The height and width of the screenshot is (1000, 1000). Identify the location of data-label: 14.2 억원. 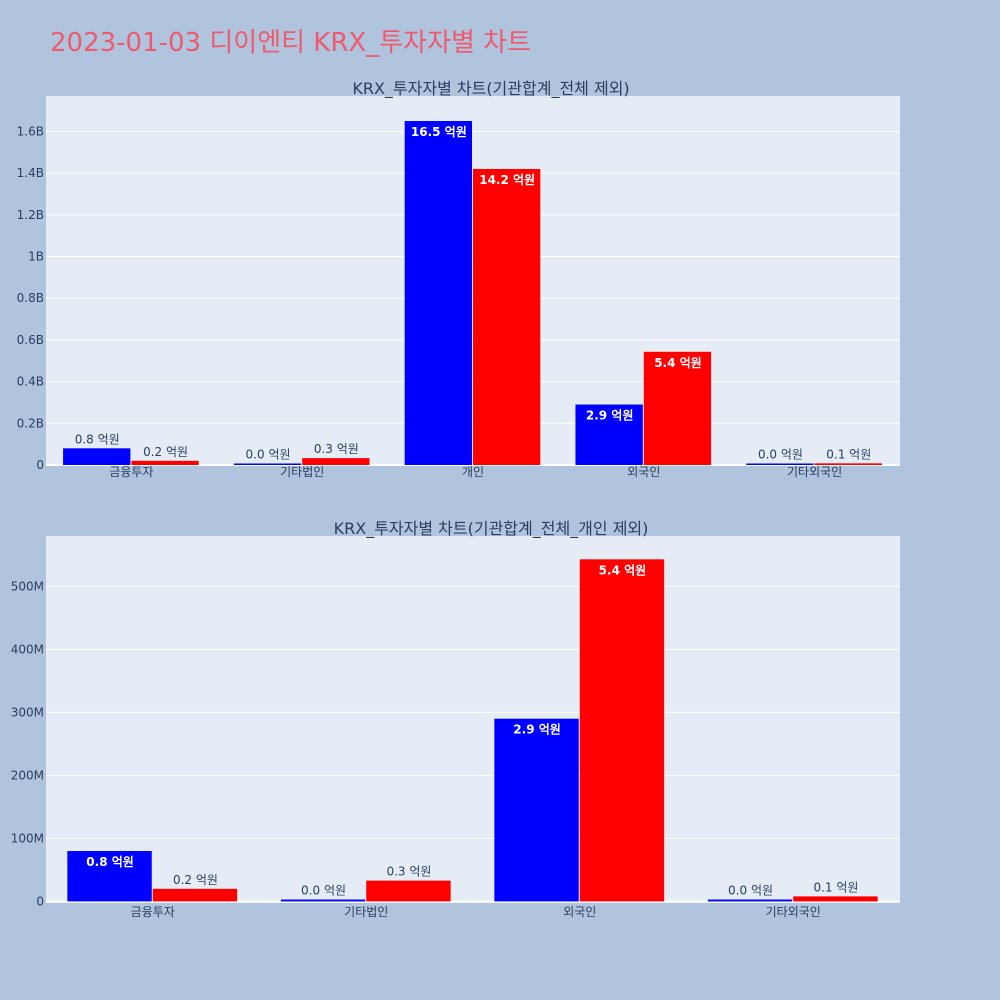
(507, 180).